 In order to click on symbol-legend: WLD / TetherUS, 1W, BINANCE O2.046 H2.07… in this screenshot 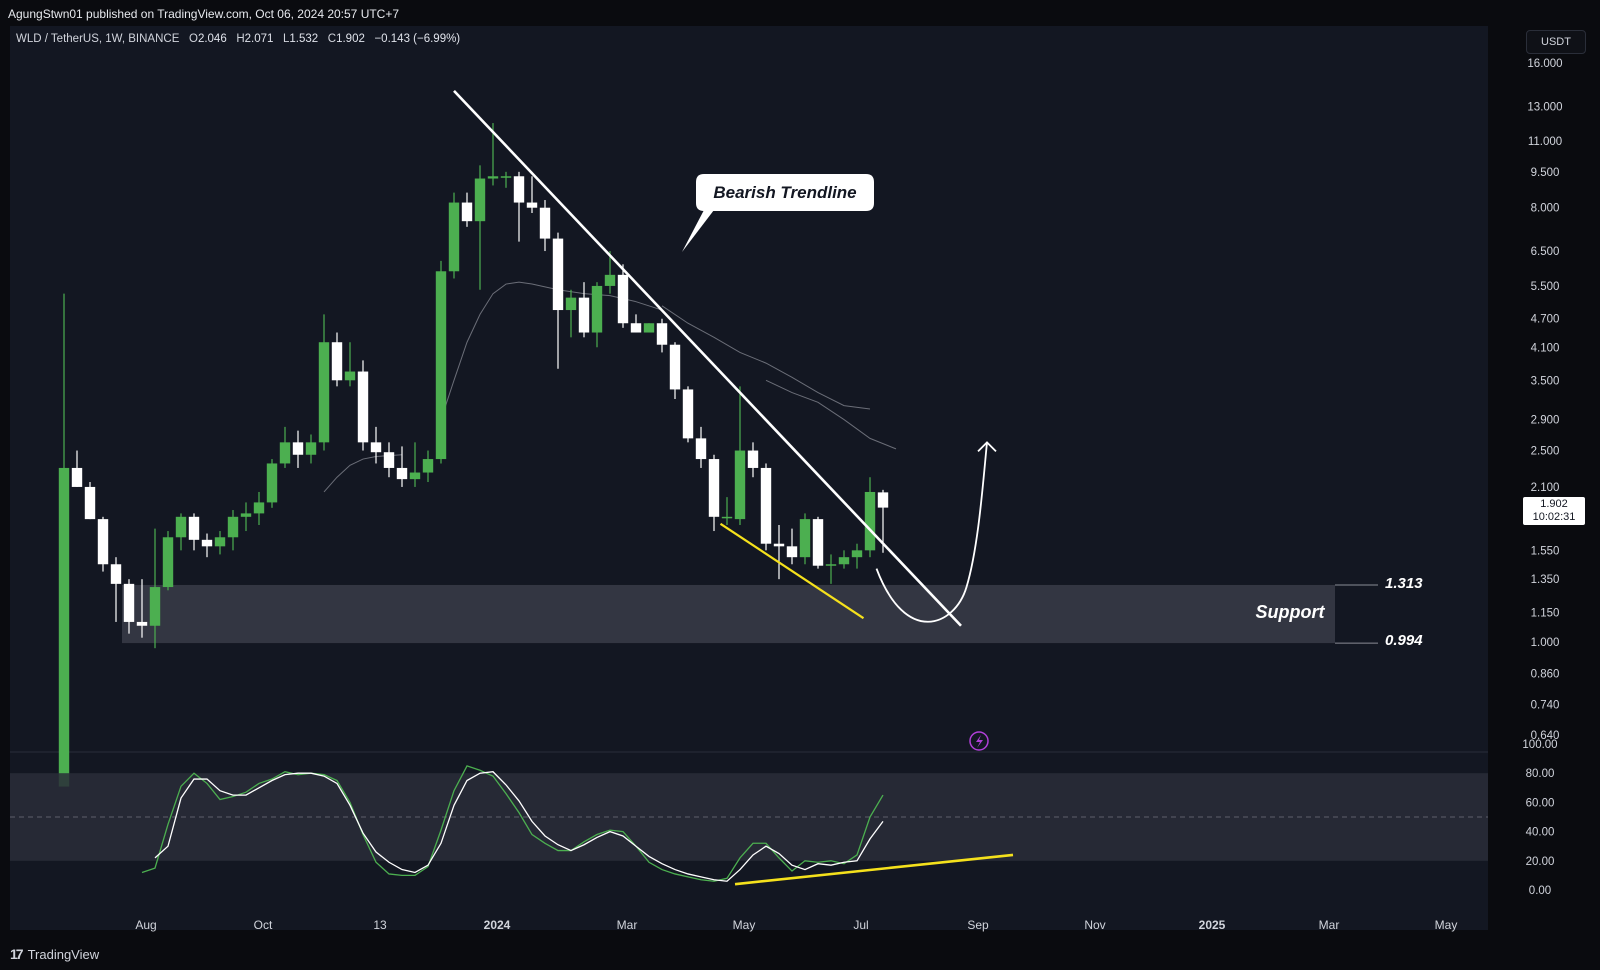, I will do `click(238, 39)`.